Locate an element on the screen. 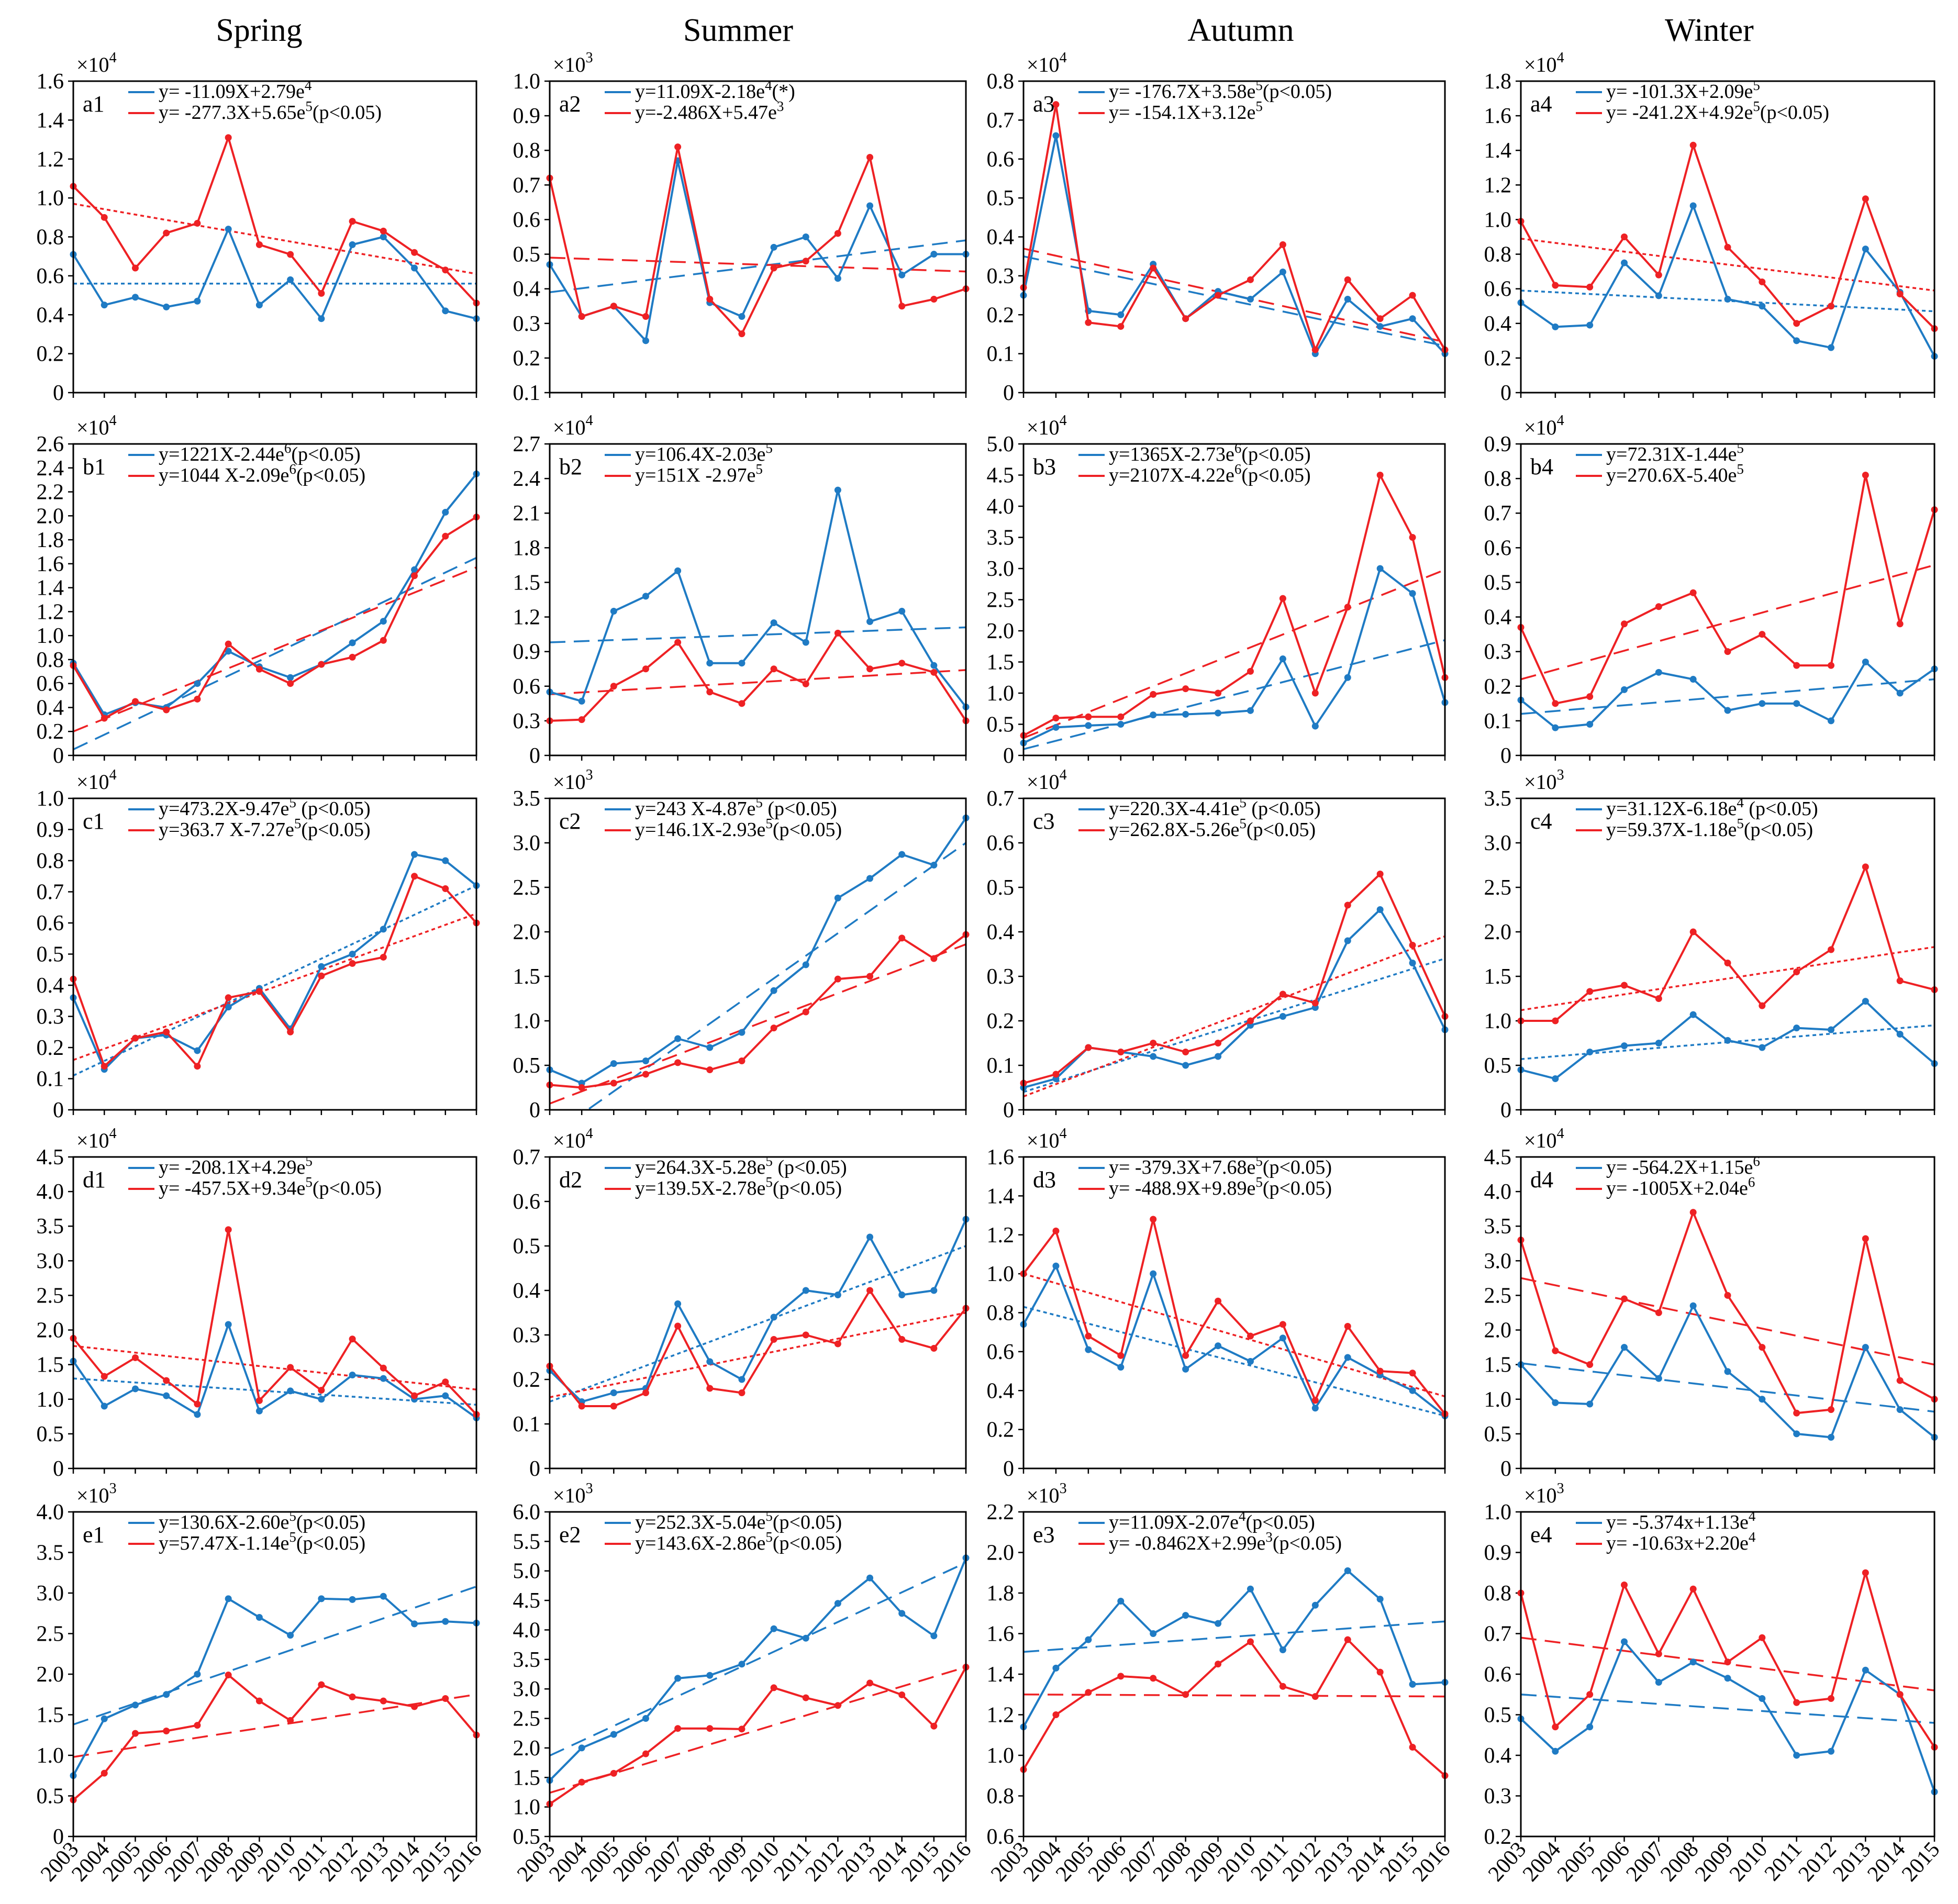 The width and height of the screenshot is (1958, 1904). panel-label: b1 is located at coordinates (94, 467).